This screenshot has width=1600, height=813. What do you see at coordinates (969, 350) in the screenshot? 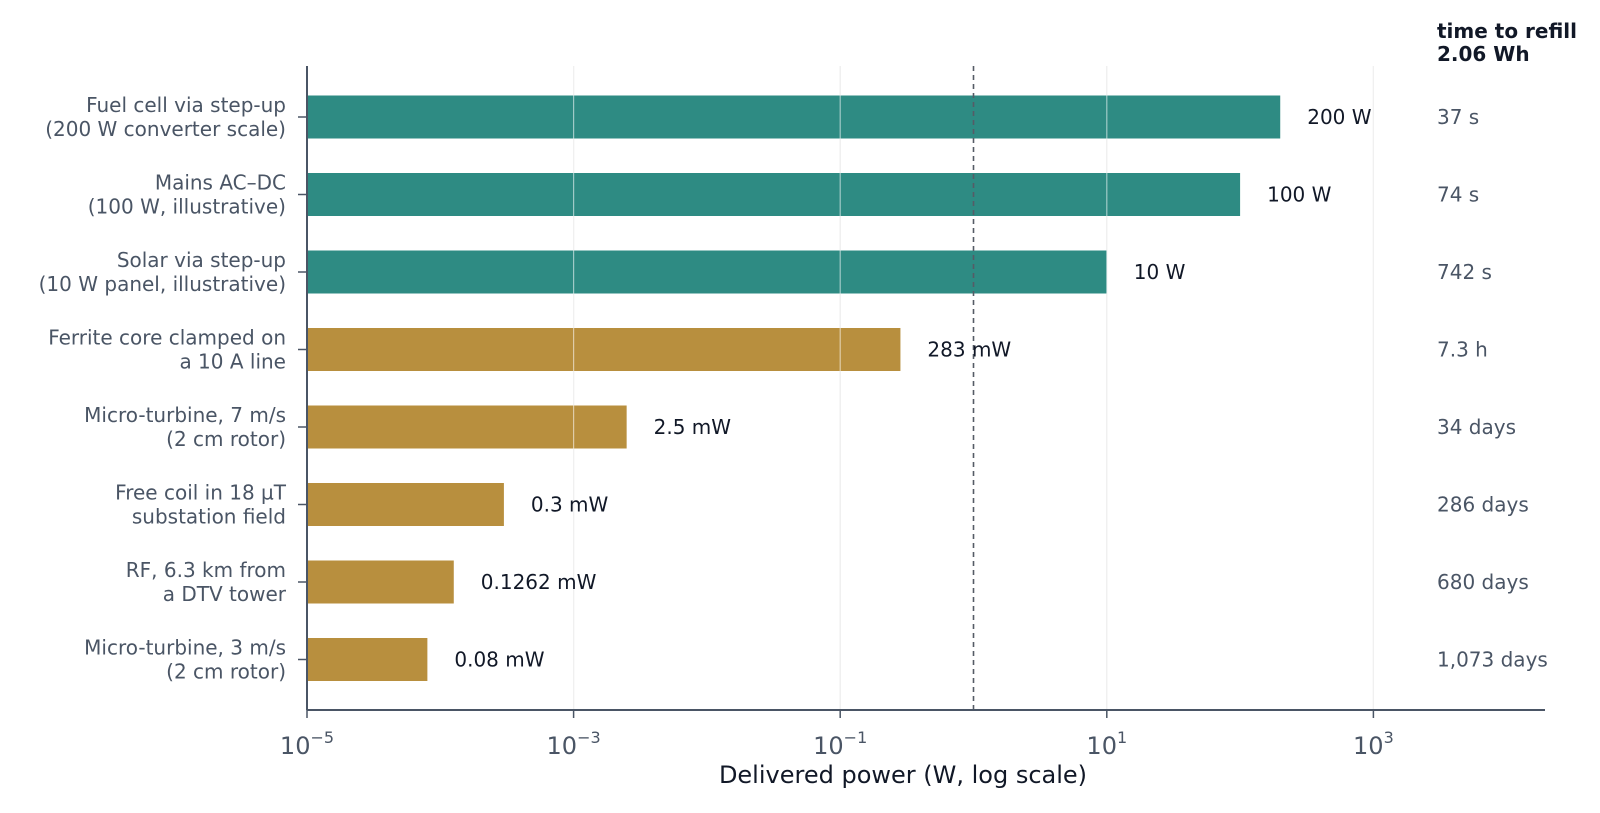
I see `bar-value-label: 283 mW` at bounding box center [969, 350].